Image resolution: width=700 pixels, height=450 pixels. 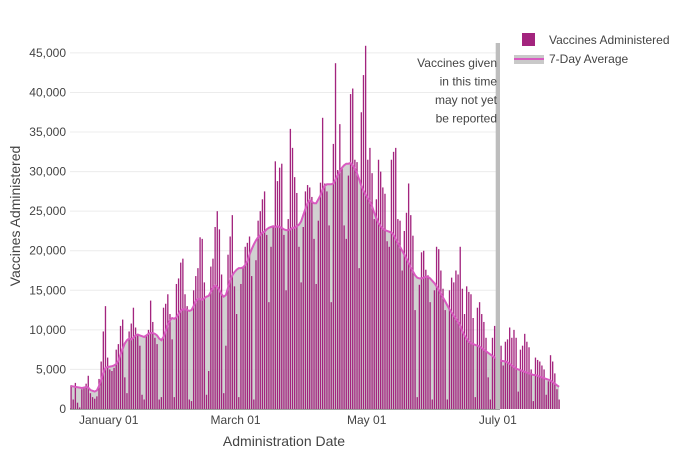 What do you see at coordinates (47, 330) in the screenshot?
I see `y-tick-label: 10,000` at bounding box center [47, 330].